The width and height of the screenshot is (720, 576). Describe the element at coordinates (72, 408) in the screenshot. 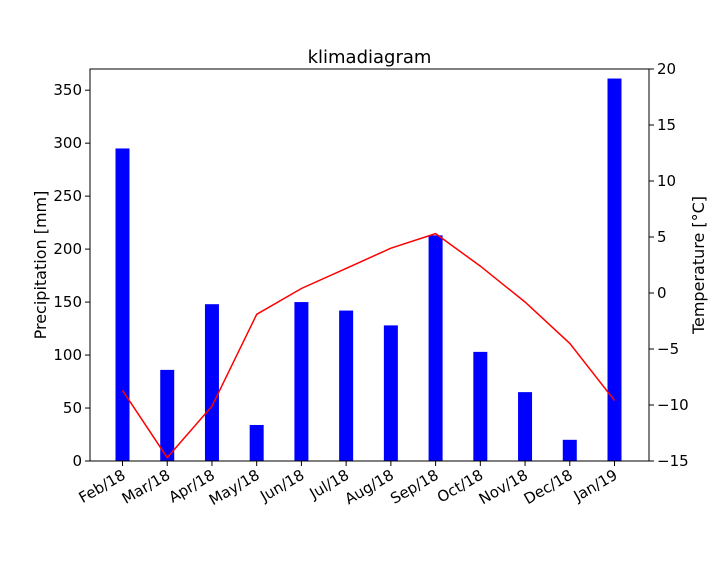

I see `y-tick-label: 50` at that location.